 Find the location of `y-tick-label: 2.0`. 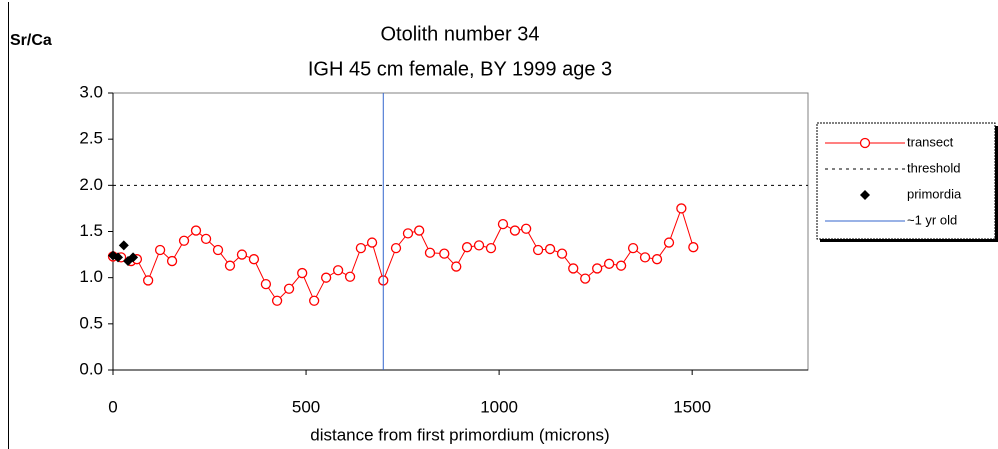

y-tick-label: 2.0 is located at coordinates (91, 184).